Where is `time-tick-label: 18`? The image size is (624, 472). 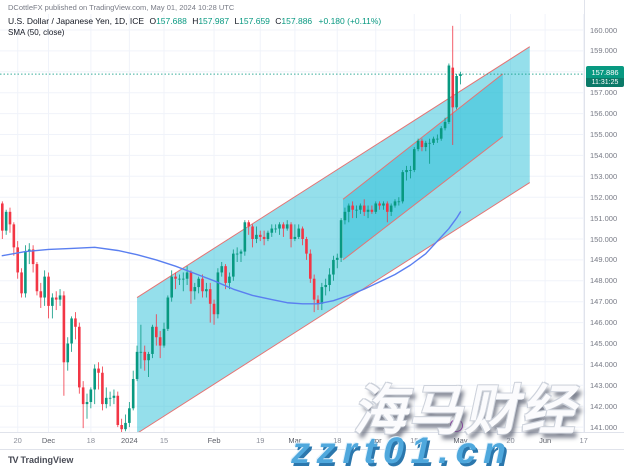
time-tick-label: 18 is located at coordinates (91, 440).